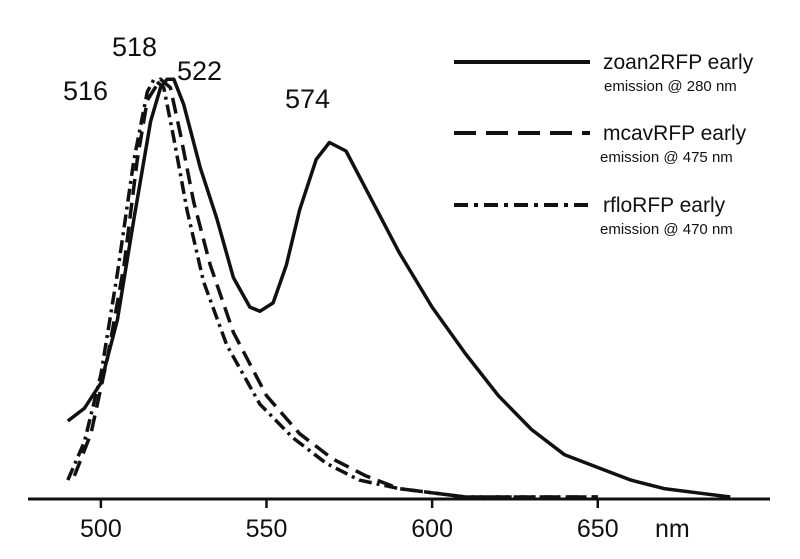 This screenshot has height=559, width=800. Describe the element at coordinates (670, 86) in the screenshot. I see `legend-entry-subtitle: emission @ 280 nm` at that location.